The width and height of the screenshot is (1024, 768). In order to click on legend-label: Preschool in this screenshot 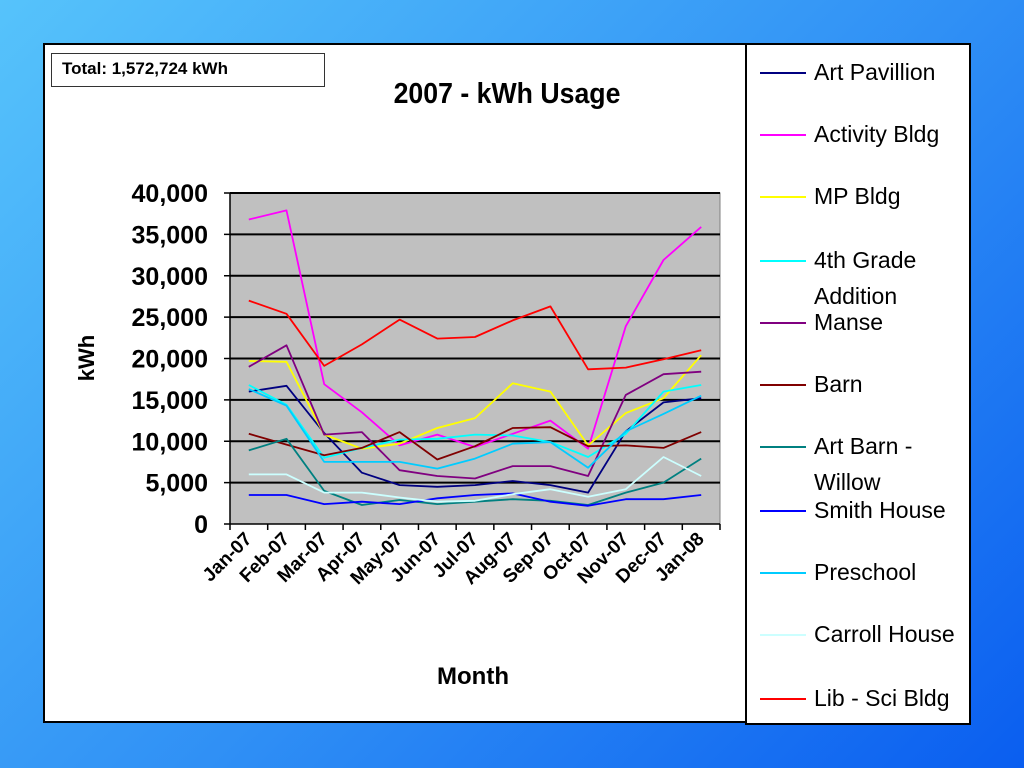, I will do `click(865, 572)`.